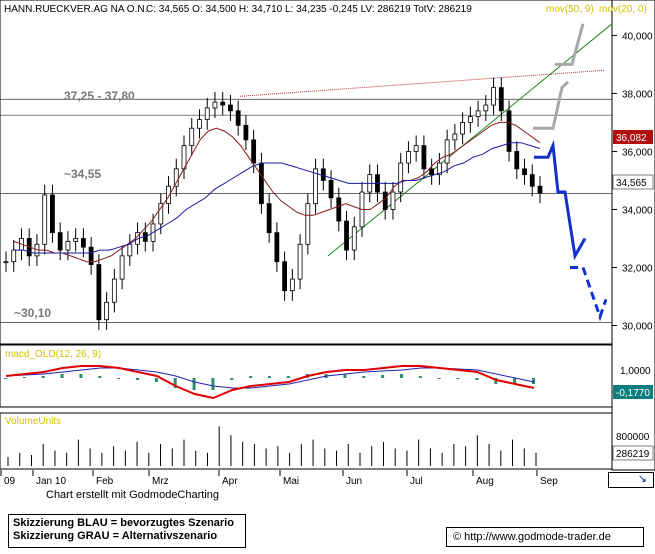  Describe the element at coordinates (635, 371) in the screenshot. I see `macd-tick-upper: 1,0000` at that location.